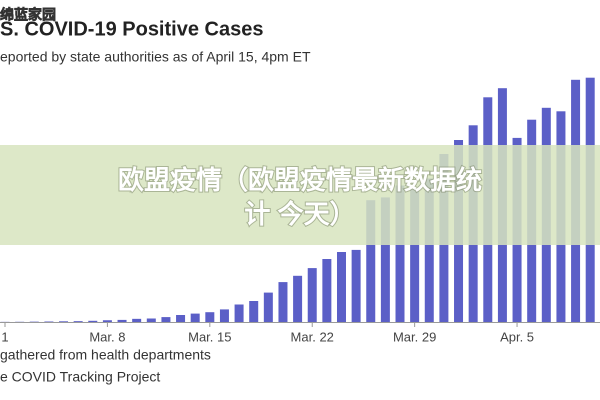 Image resolution: width=600 pixels, height=400 pixels. Describe the element at coordinates (299, 214) in the screenshot. I see `banner-text: 计 今天）` at that location.